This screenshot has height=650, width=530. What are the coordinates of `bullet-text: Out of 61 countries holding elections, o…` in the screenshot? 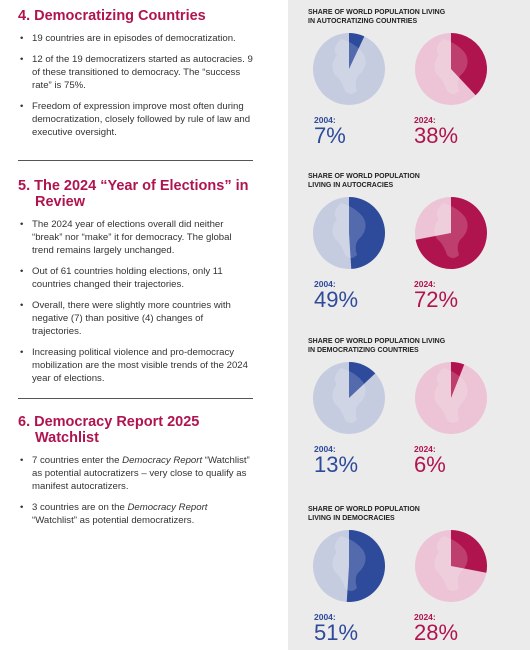 It's located at (127, 278).